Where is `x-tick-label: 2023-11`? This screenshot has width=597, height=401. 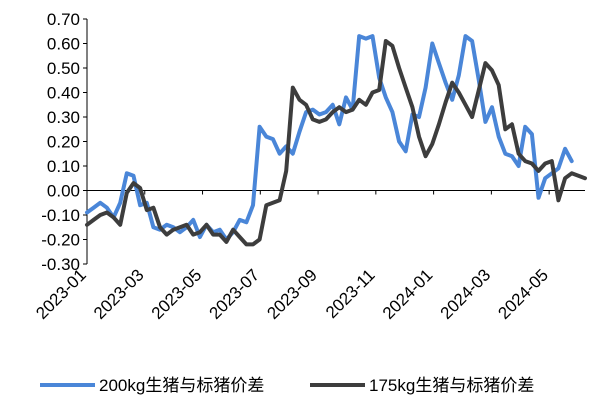
x-tick-label: 2023-11 is located at coordinates (350, 293).